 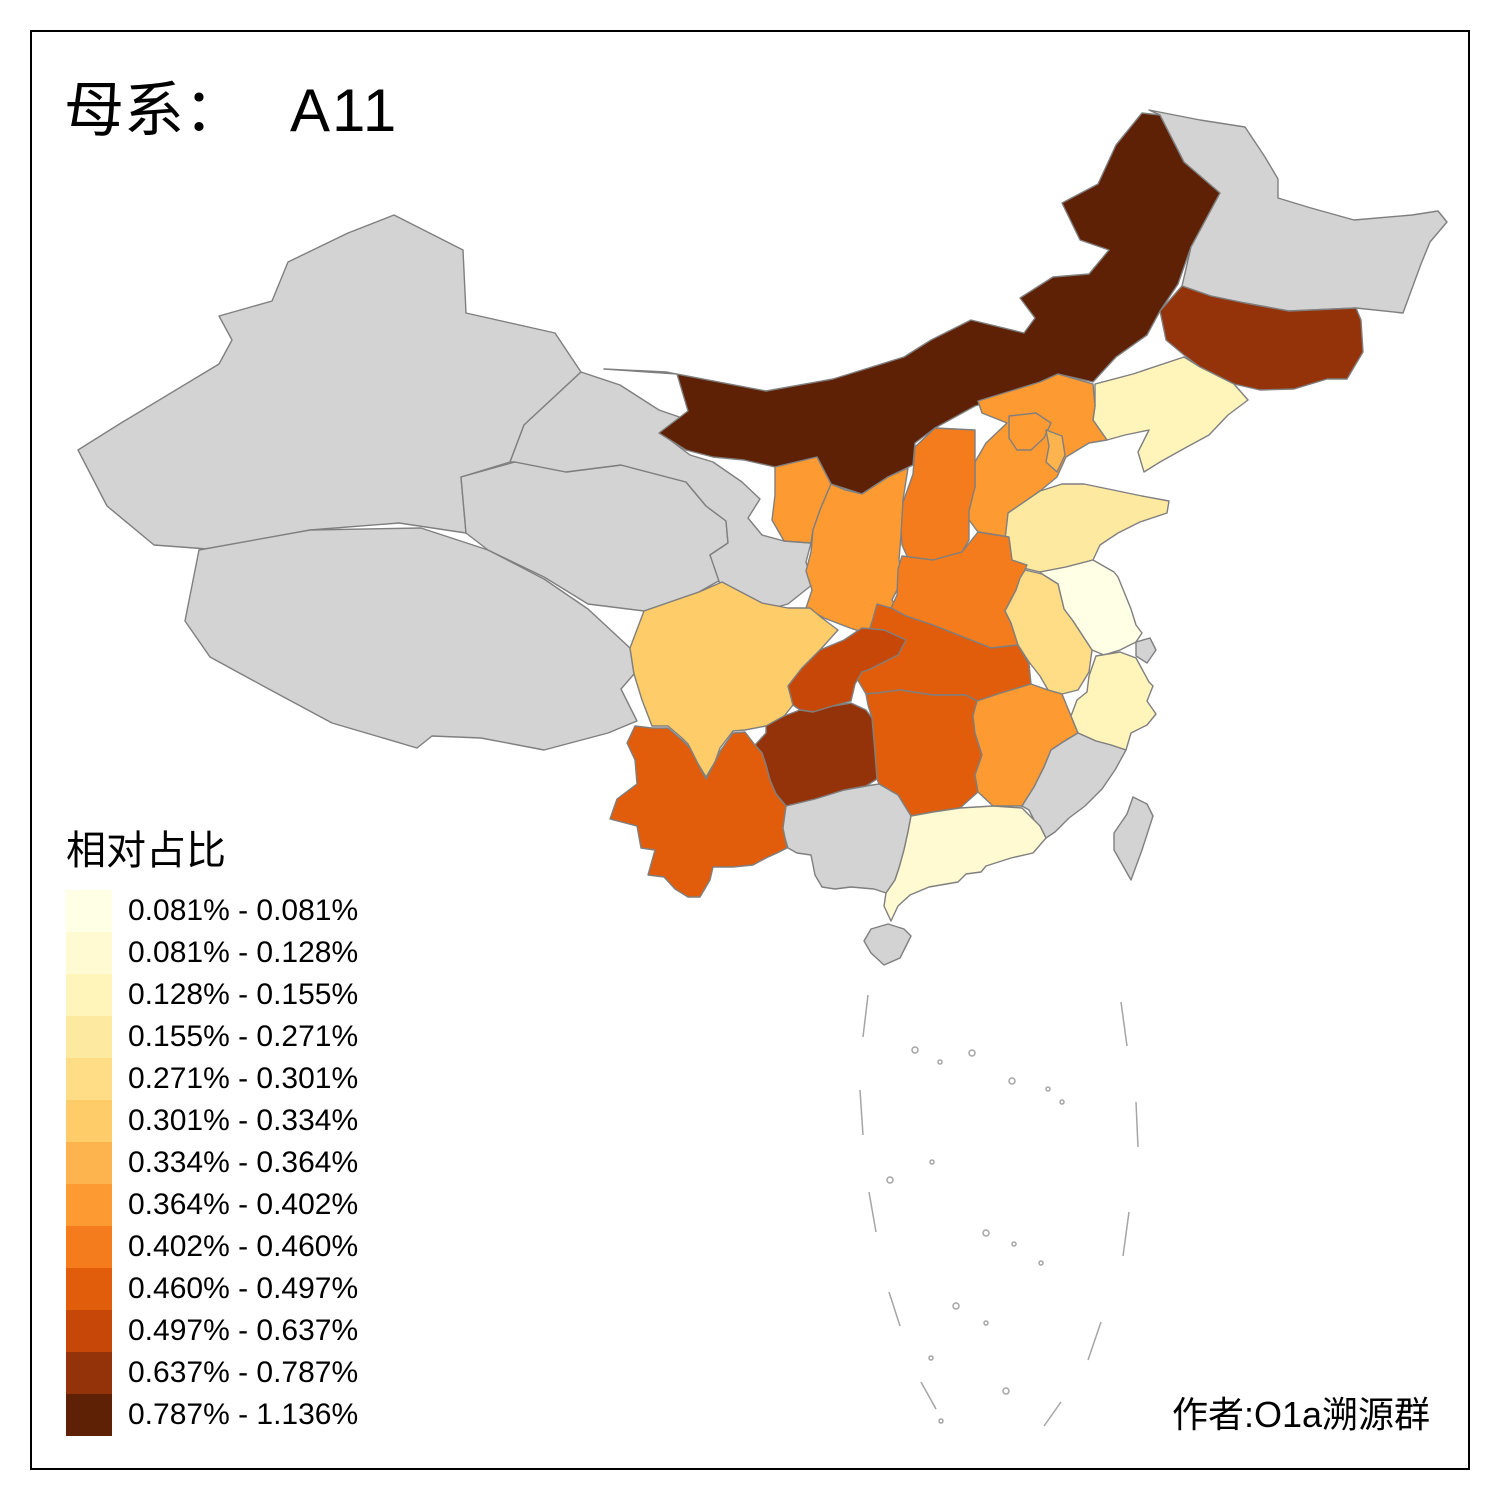 I want to click on legend-label: 0.128% - 0.155%, so click(x=243, y=994).